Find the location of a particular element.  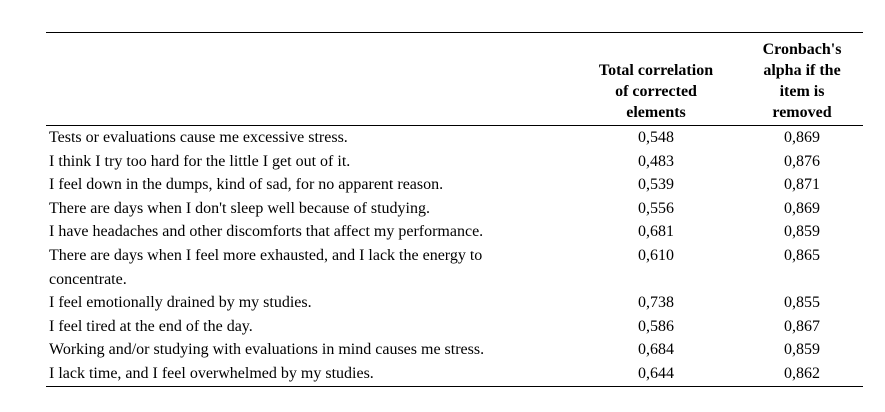

item-cell: I feel tired at the end of the day. is located at coordinates (151, 326).